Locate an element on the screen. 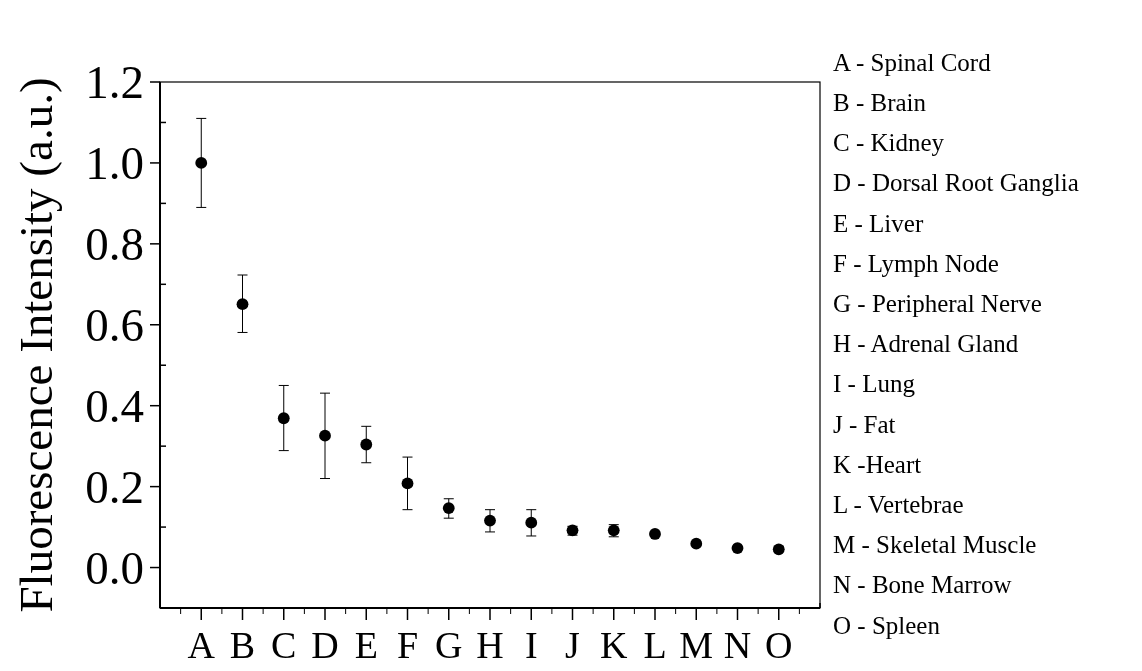 This screenshot has width=1142, height=671. y-tick-label: 1.0 is located at coordinates (114, 163).